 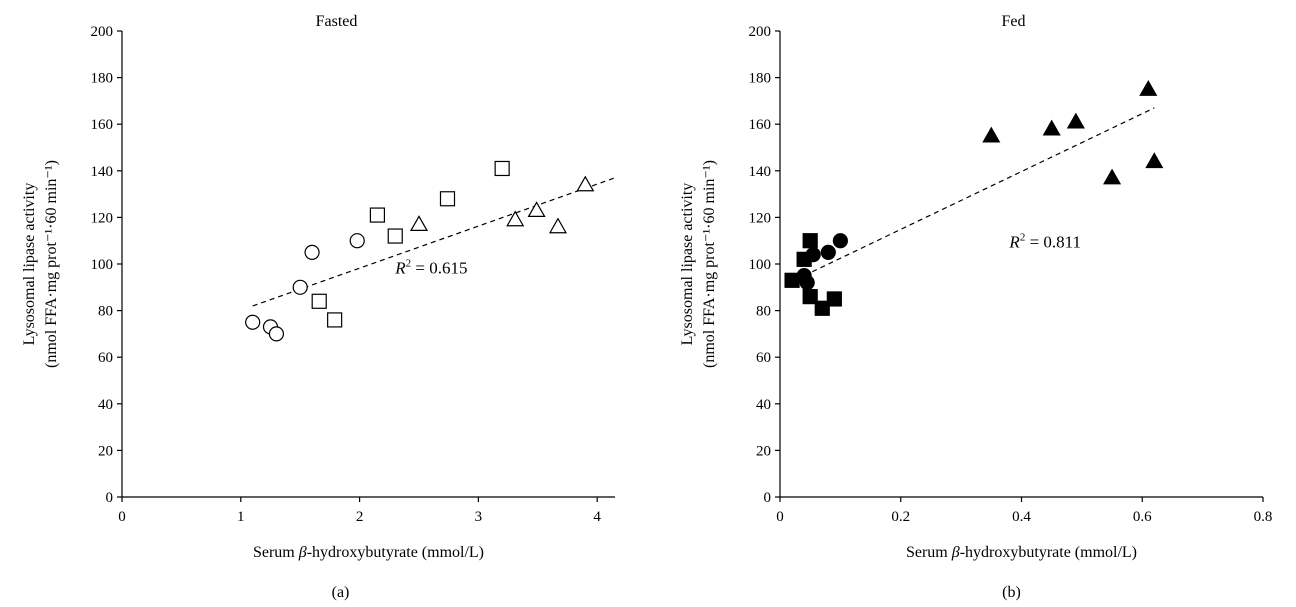 What do you see at coordinates (1021, 517) in the screenshot?
I see `x-tick-label: 0.4` at bounding box center [1021, 517].